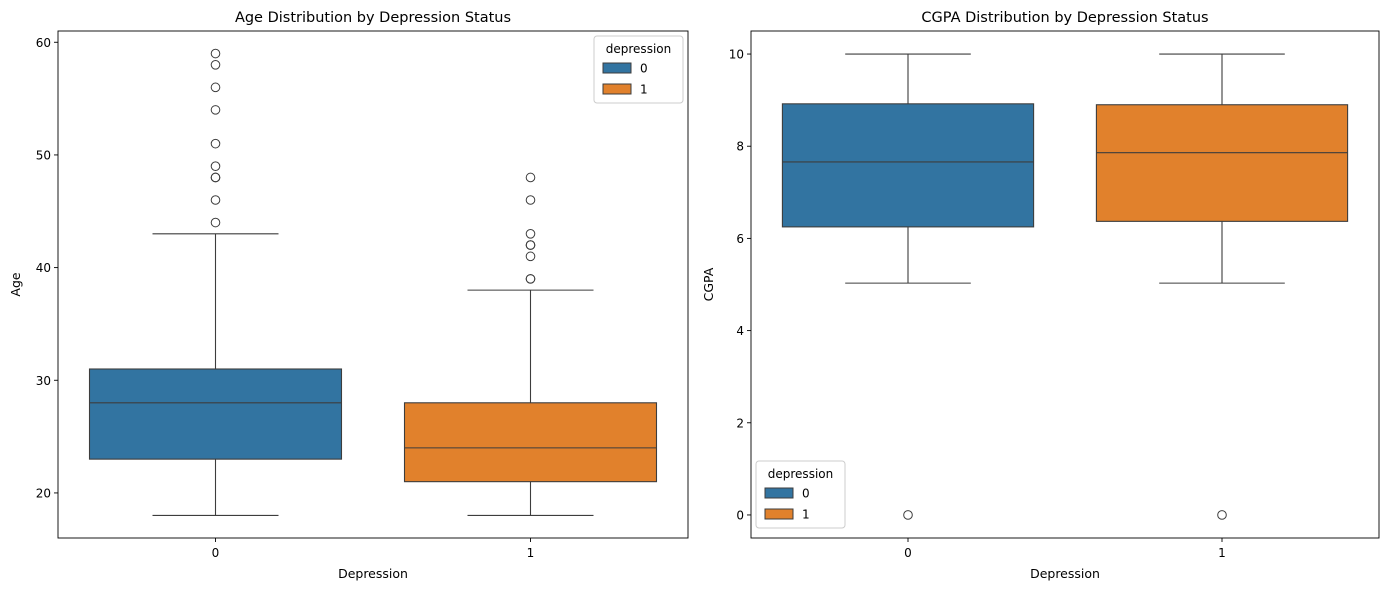  Describe the element at coordinates (43, 493) in the screenshot. I see `y-tick-label: 20` at that location.